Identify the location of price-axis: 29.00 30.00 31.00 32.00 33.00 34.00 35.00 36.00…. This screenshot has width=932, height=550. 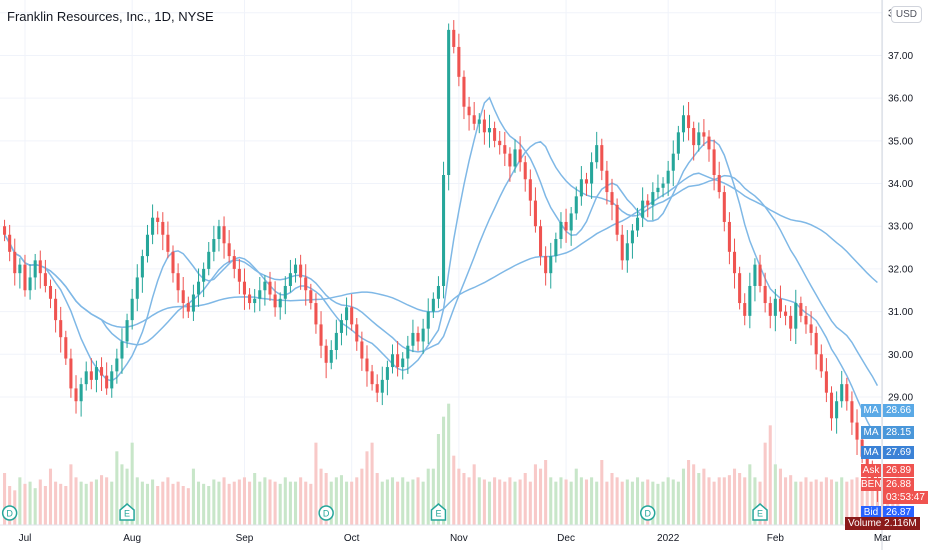
(900, 205).